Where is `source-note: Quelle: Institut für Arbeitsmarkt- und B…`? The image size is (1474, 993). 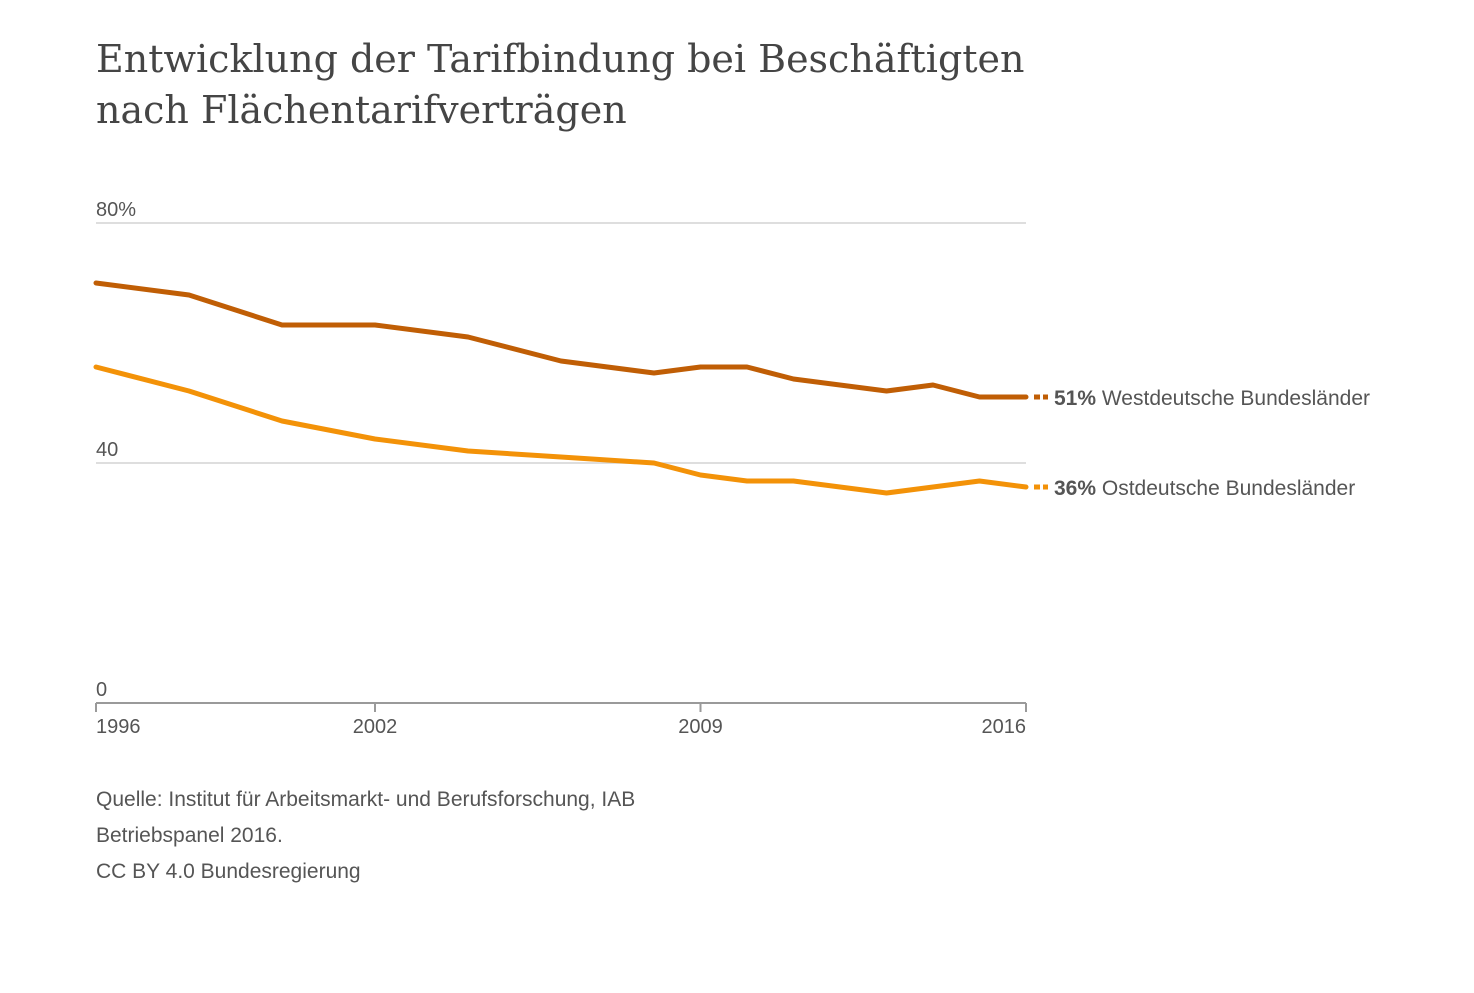 source-note: Quelle: Institut für Arbeitsmarkt- und B… is located at coordinates (446, 836).